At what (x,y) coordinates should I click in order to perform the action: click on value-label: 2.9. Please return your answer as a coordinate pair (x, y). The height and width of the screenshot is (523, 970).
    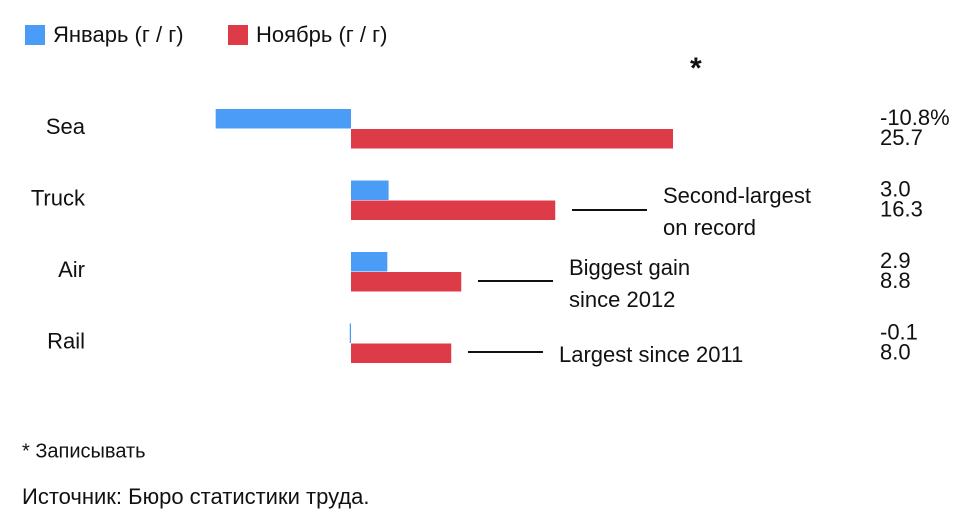
    Looking at the image, I should click on (895, 260).